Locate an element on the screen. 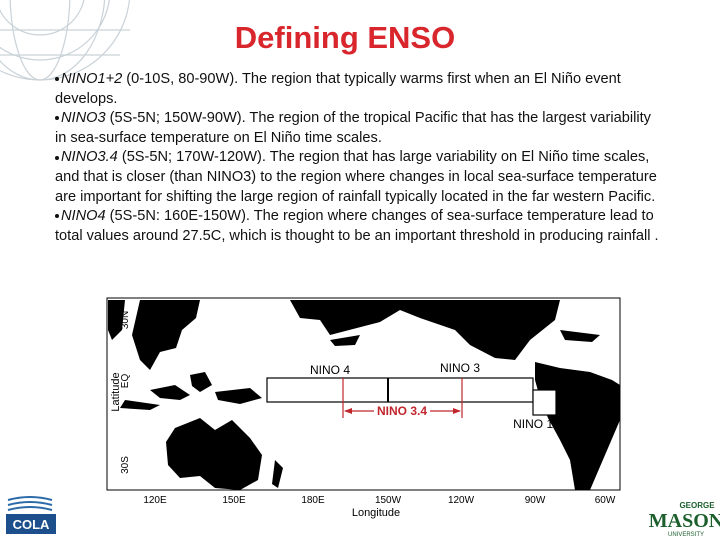 Image resolution: width=720 pixels, height=540 pixels. x-tick-label: 120W is located at coordinates (461, 500).